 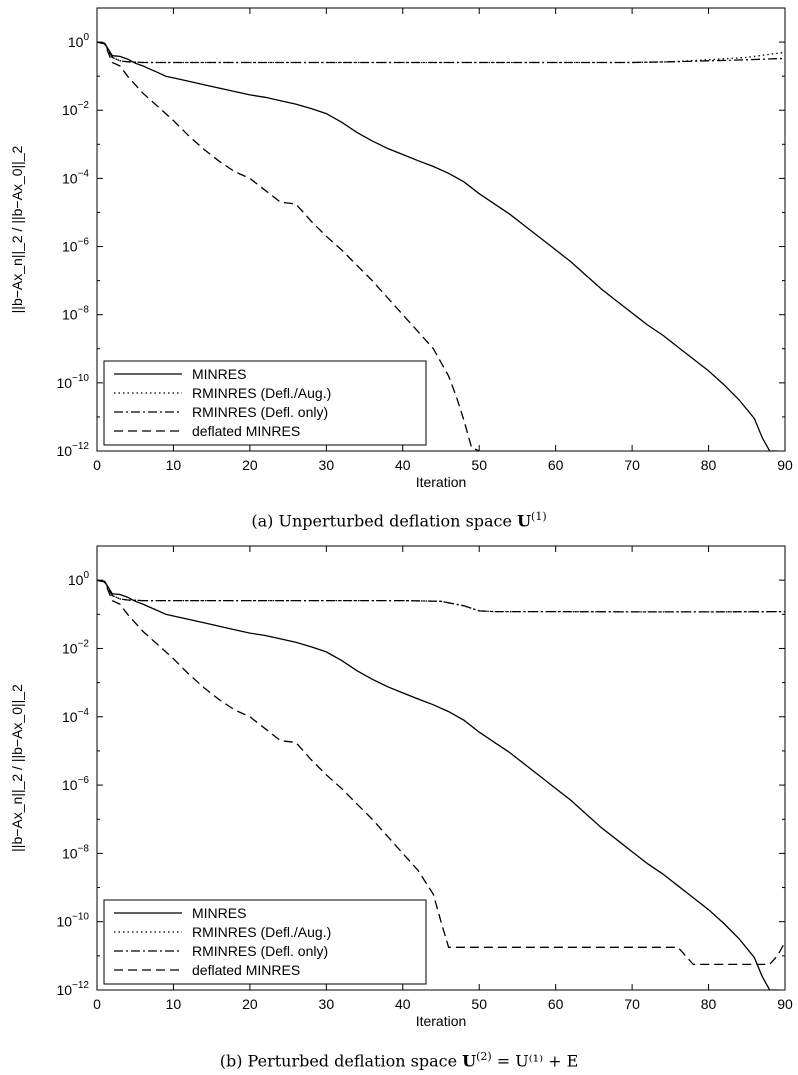 I want to click on caption-a: (a) Unperturbed deflation space U(1), so click(x=399, y=520).